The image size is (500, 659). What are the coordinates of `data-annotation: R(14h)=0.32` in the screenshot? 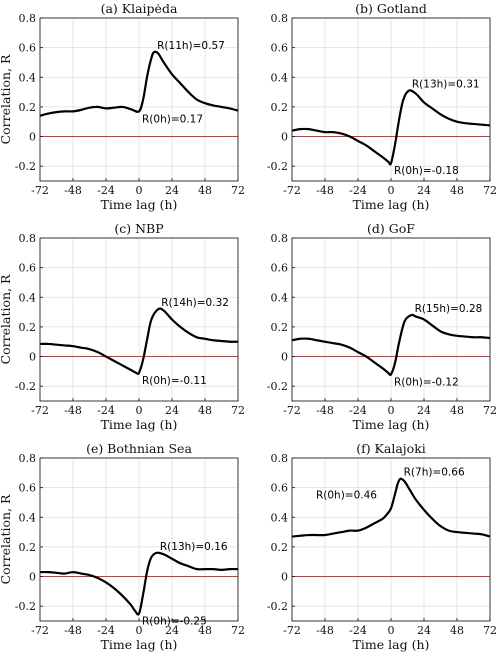 It's located at (195, 303).